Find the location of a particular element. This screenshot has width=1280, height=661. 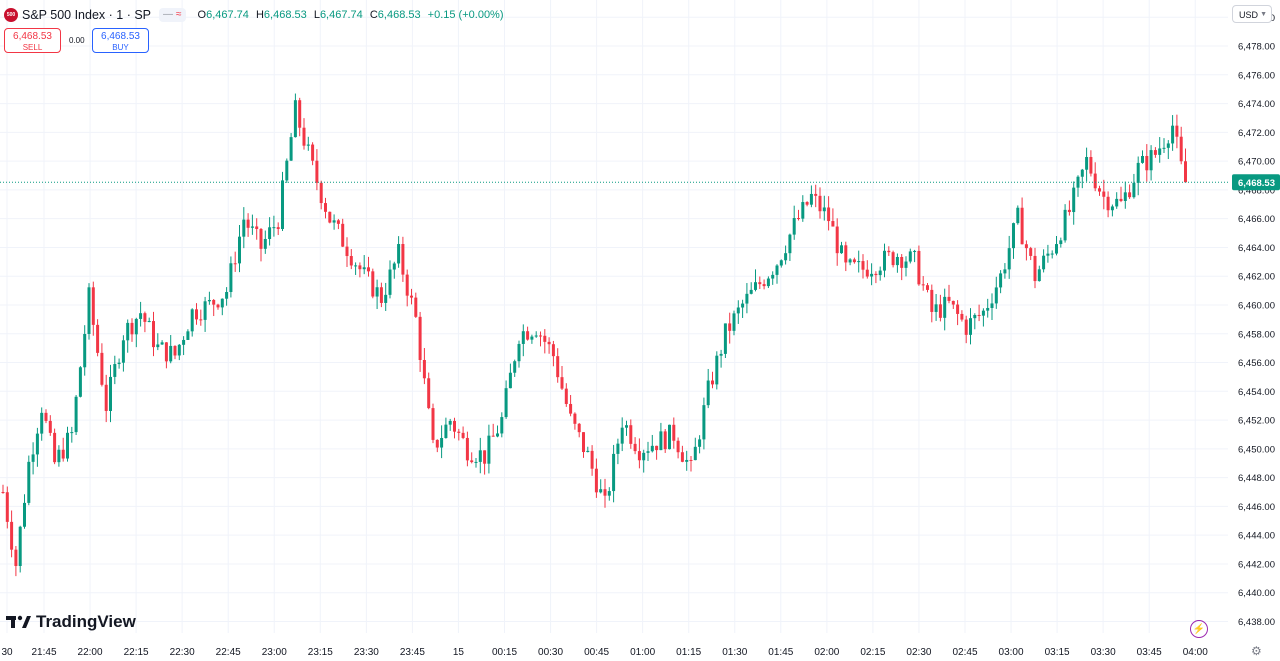

legend-controls: — ≈ is located at coordinates (172, 15).